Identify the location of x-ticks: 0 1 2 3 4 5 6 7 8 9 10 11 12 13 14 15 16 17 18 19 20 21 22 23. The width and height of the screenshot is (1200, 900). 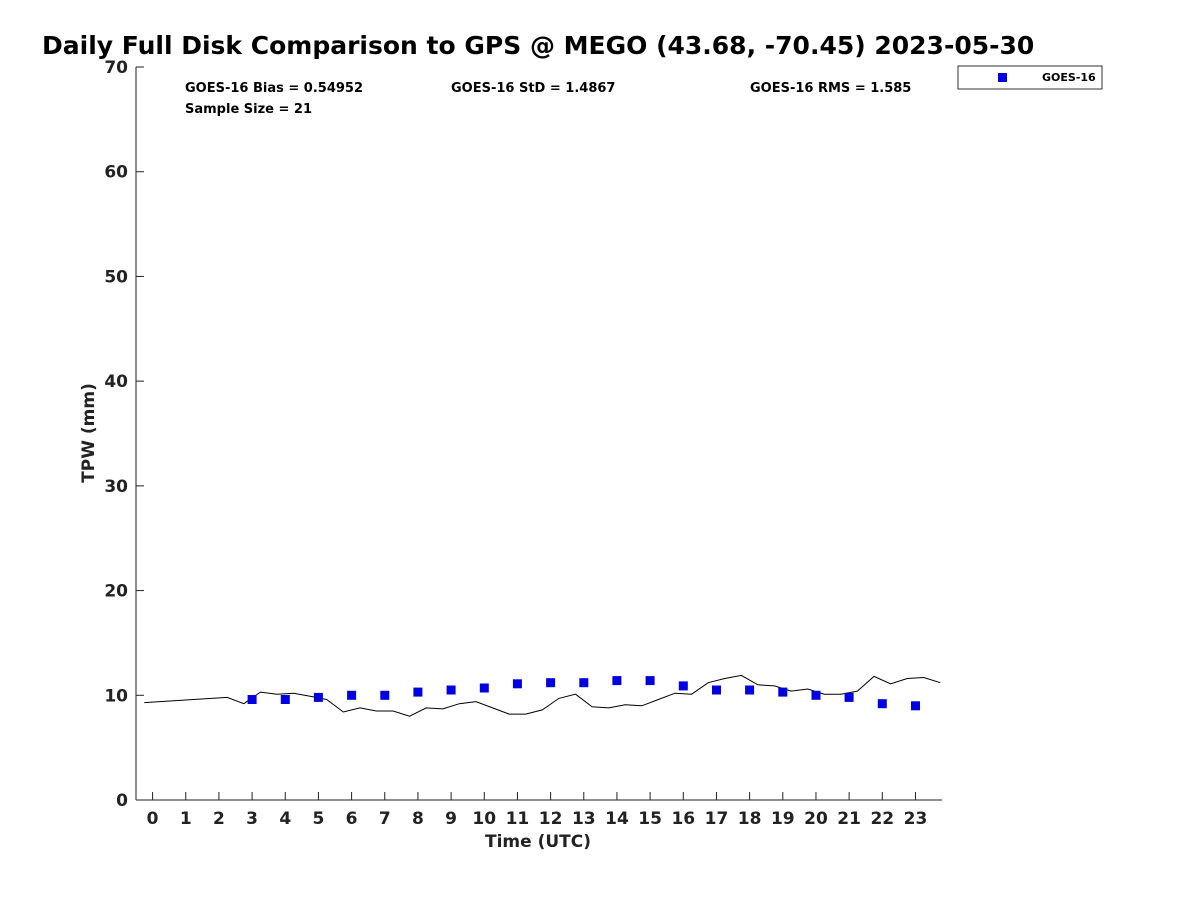
(537, 810).